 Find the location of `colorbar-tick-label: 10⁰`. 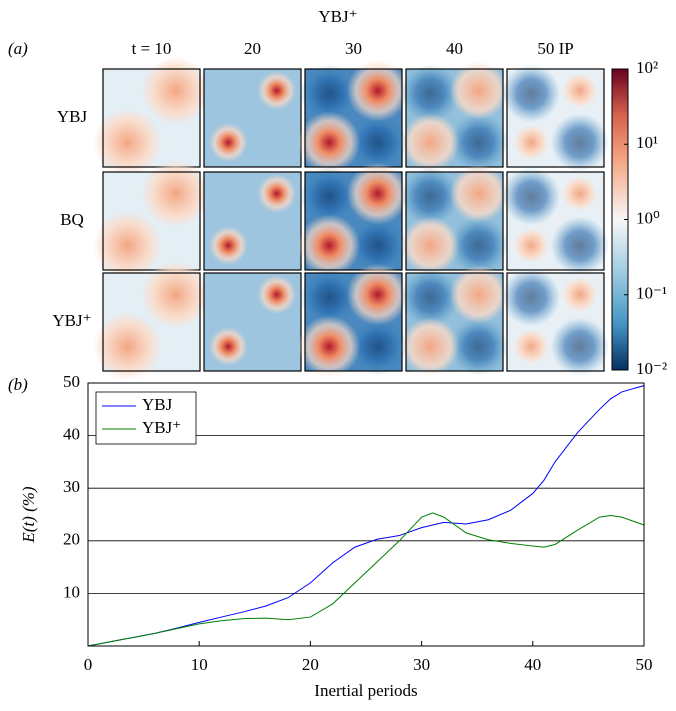

colorbar-tick-label: 10⁰ is located at coordinates (648, 217).